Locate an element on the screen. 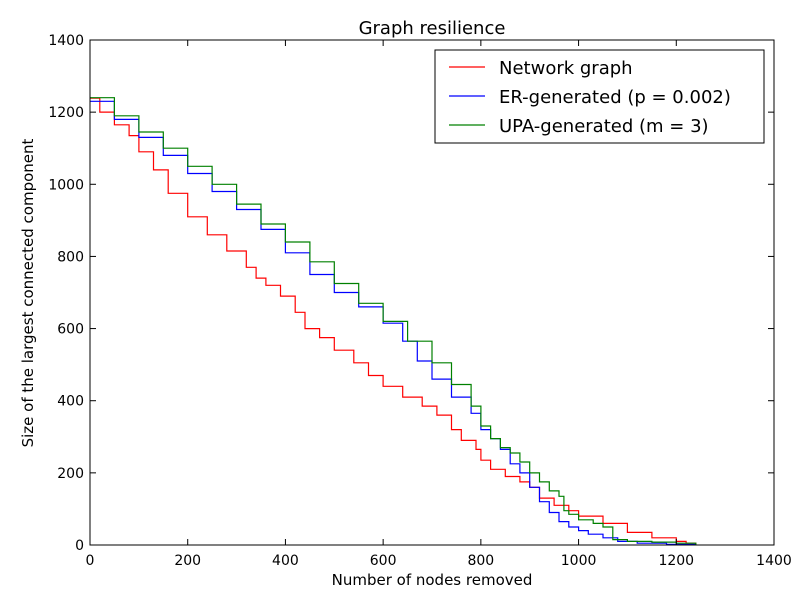 This screenshot has width=812, height=616. x-axis-label: Number of nodes removed is located at coordinates (432, 580).